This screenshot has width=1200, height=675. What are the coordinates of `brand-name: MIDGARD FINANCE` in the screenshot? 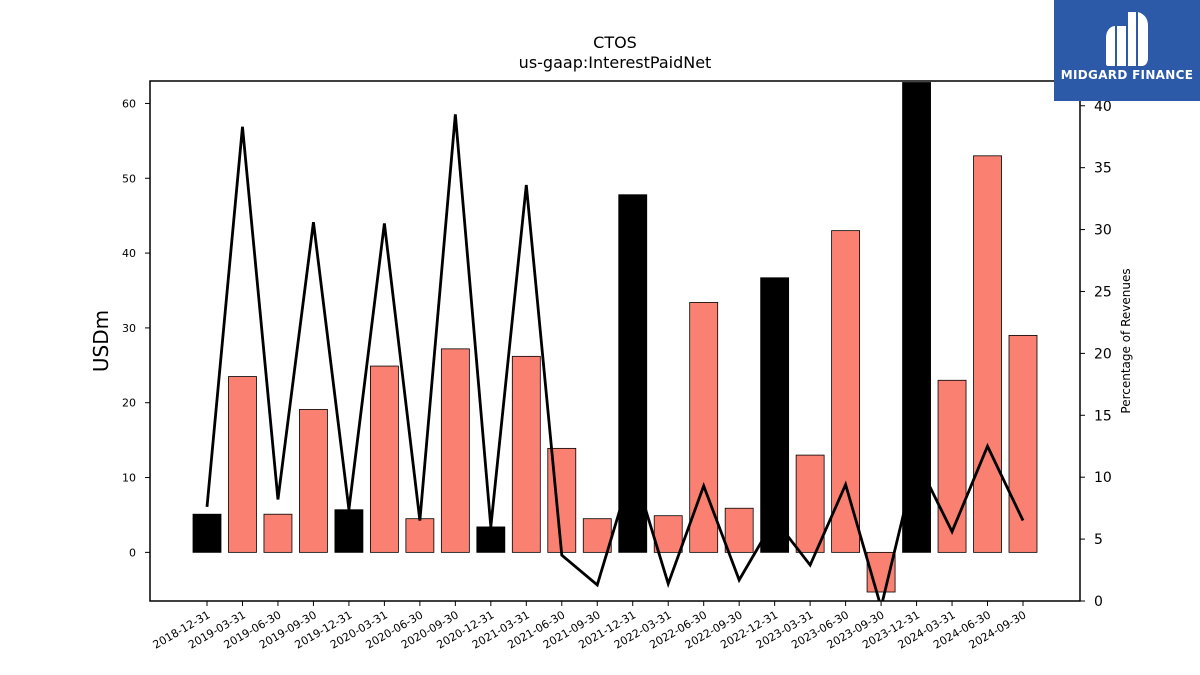 It's located at (1127, 75).